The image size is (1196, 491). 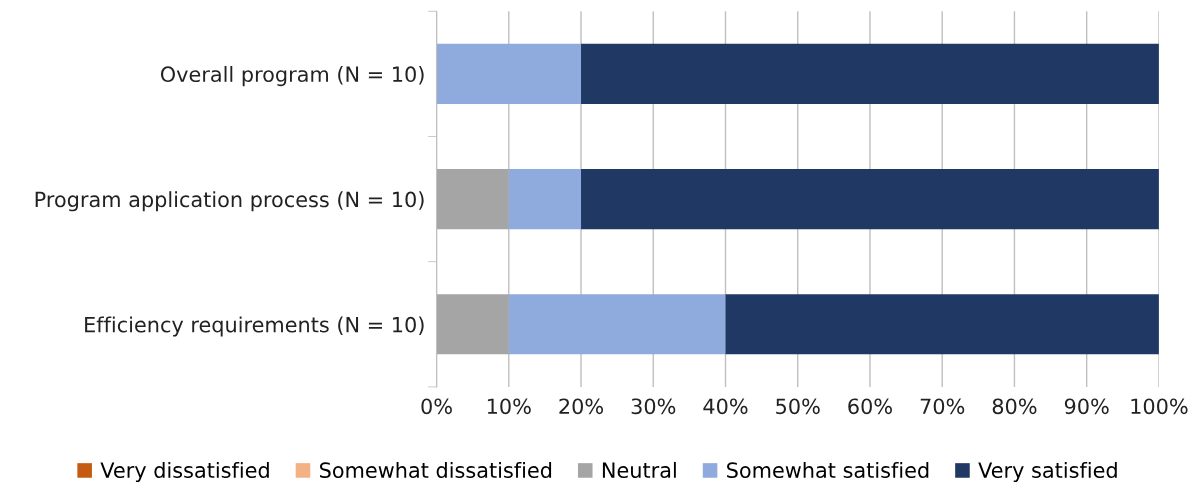 What do you see at coordinates (292, 76) in the screenshot?
I see `y-tick-label: Overall program (N = 10)` at bounding box center [292, 76].